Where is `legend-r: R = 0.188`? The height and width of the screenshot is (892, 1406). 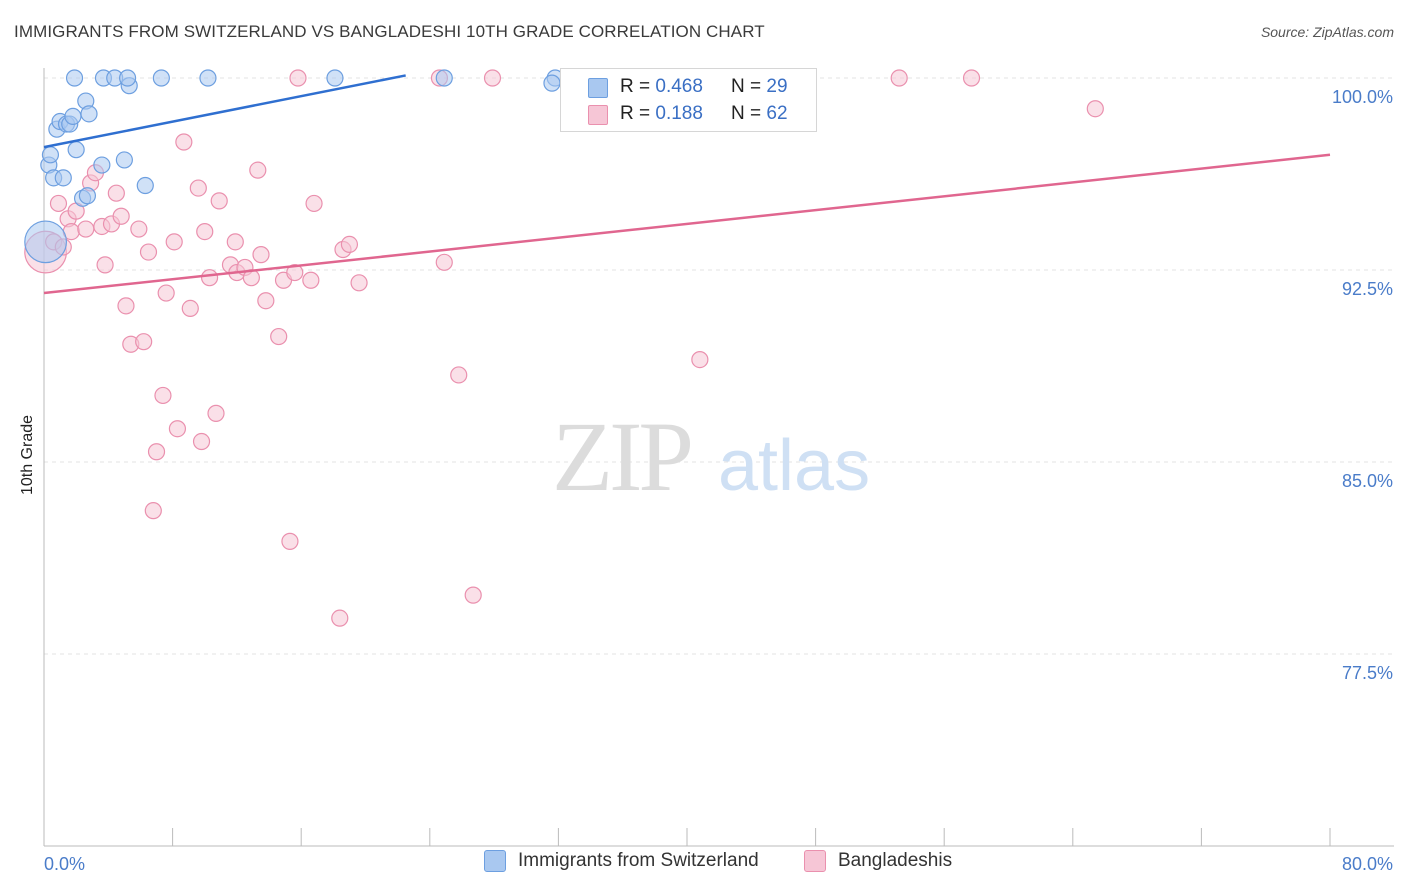 legend-r: R = 0.188 is located at coordinates (661, 113).